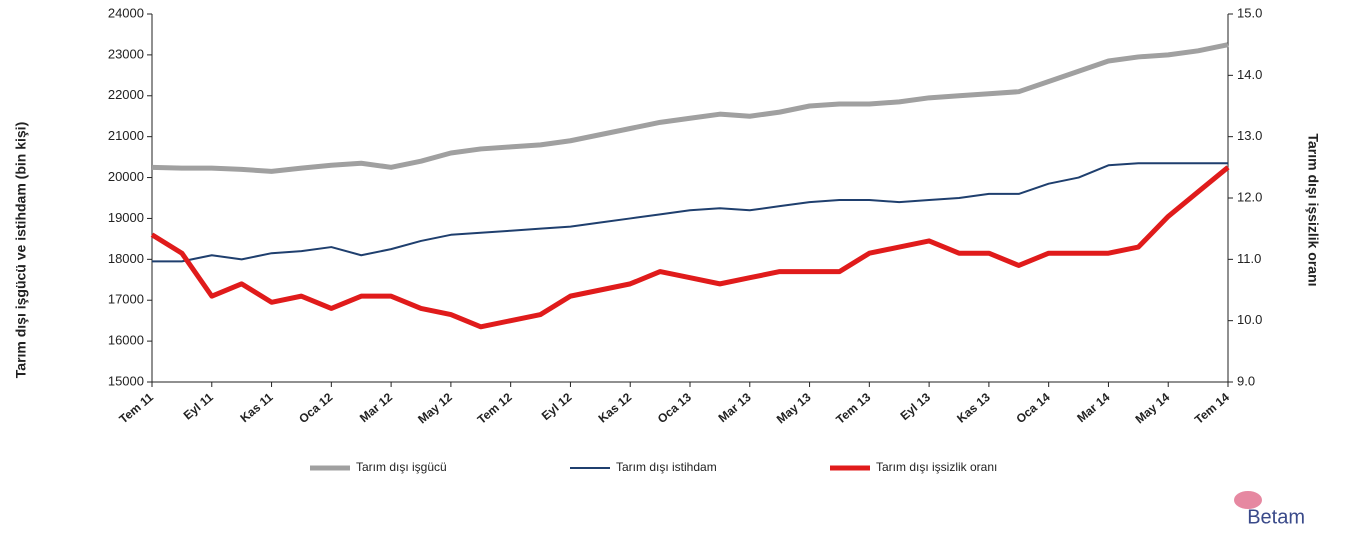 Image resolution: width=1345 pixels, height=538 pixels. Describe the element at coordinates (615, 408) in the screenshot. I see `x-tick-label: Kas 12` at that location.